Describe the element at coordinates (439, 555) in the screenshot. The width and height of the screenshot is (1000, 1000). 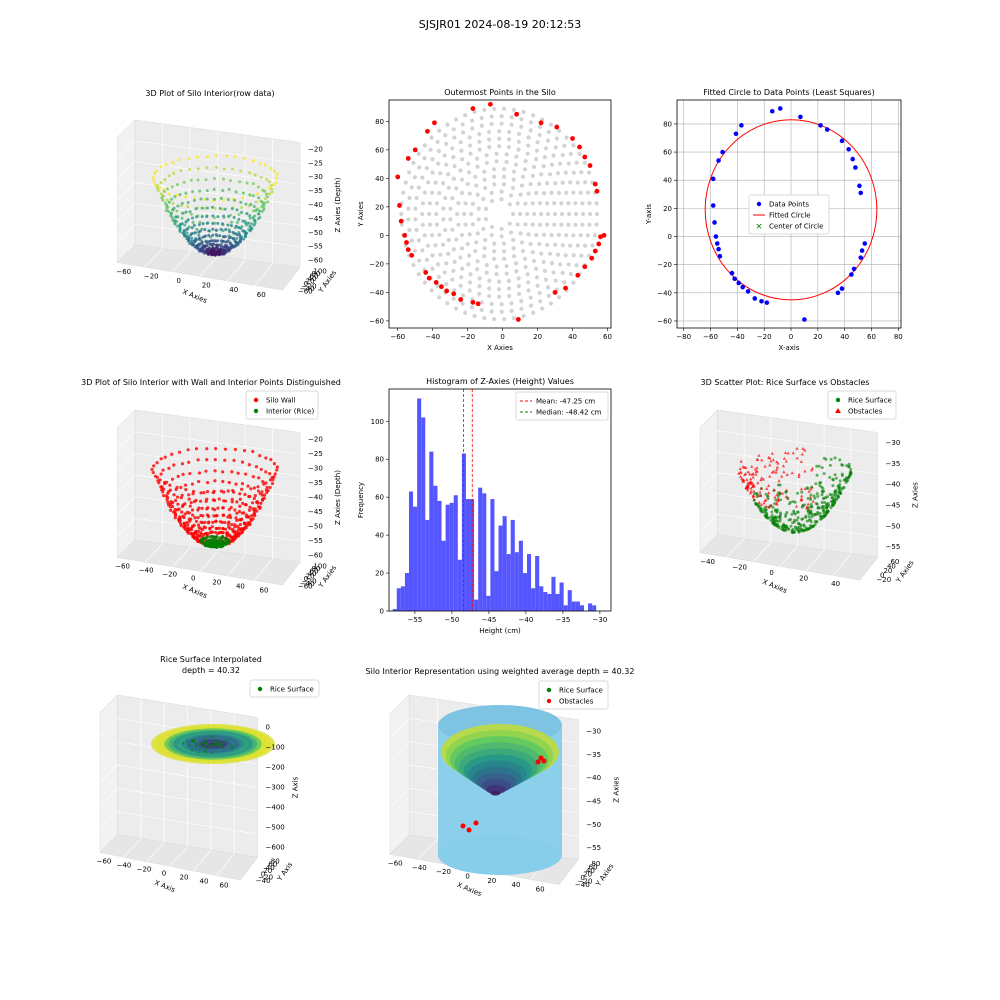
I see `histogram-bar` at that location.